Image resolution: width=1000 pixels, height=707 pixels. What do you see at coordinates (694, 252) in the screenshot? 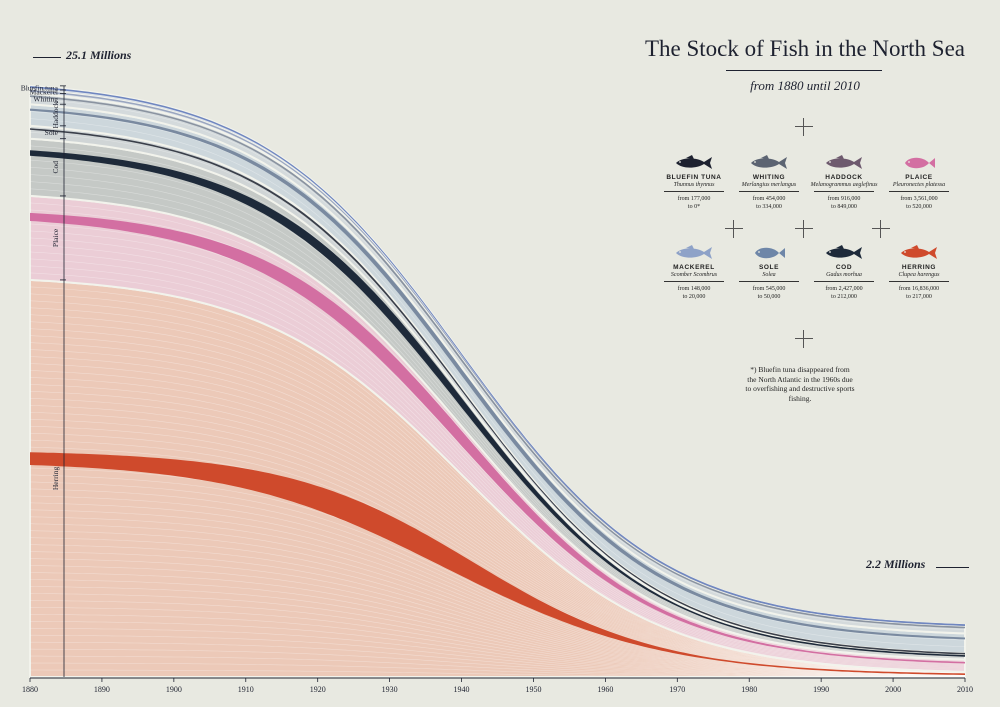
I see `mackerel-icon` at bounding box center [694, 252].